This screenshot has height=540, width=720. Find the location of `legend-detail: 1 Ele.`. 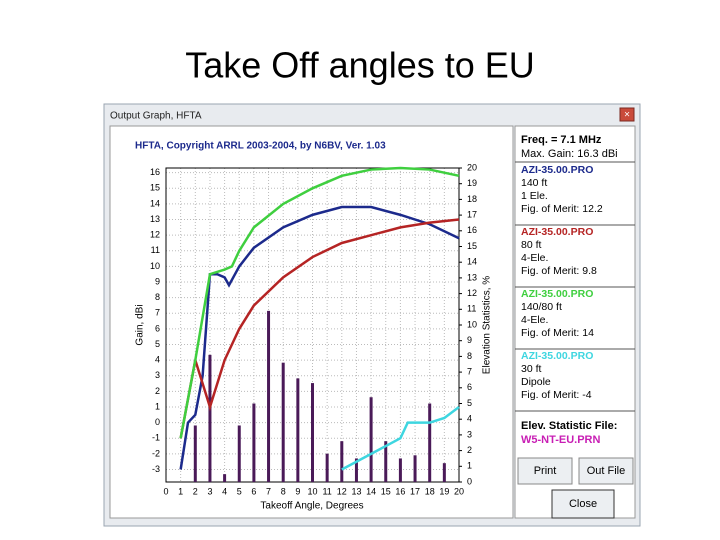

legend-detail: 1 Ele. is located at coordinates (534, 196).